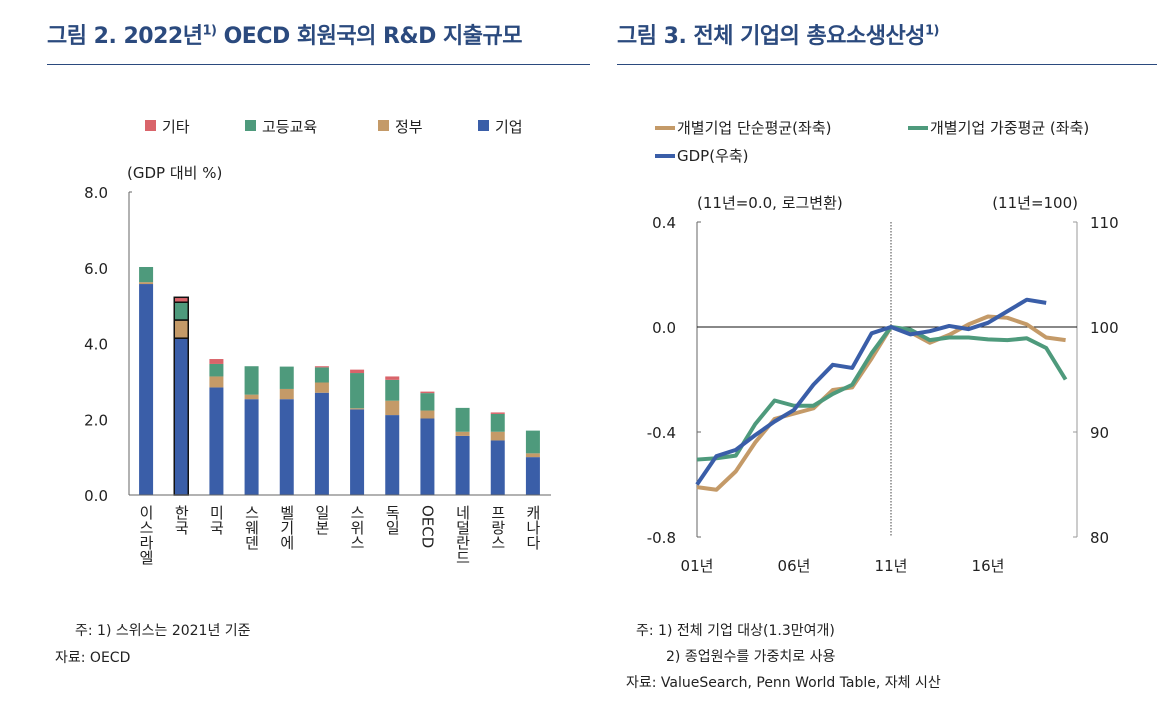 This screenshot has width=1157, height=704. What do you see at coordinates (96, 193) in the screenshot?
I see `y-tick-label: 8.0` at bounding box center [96, 193].